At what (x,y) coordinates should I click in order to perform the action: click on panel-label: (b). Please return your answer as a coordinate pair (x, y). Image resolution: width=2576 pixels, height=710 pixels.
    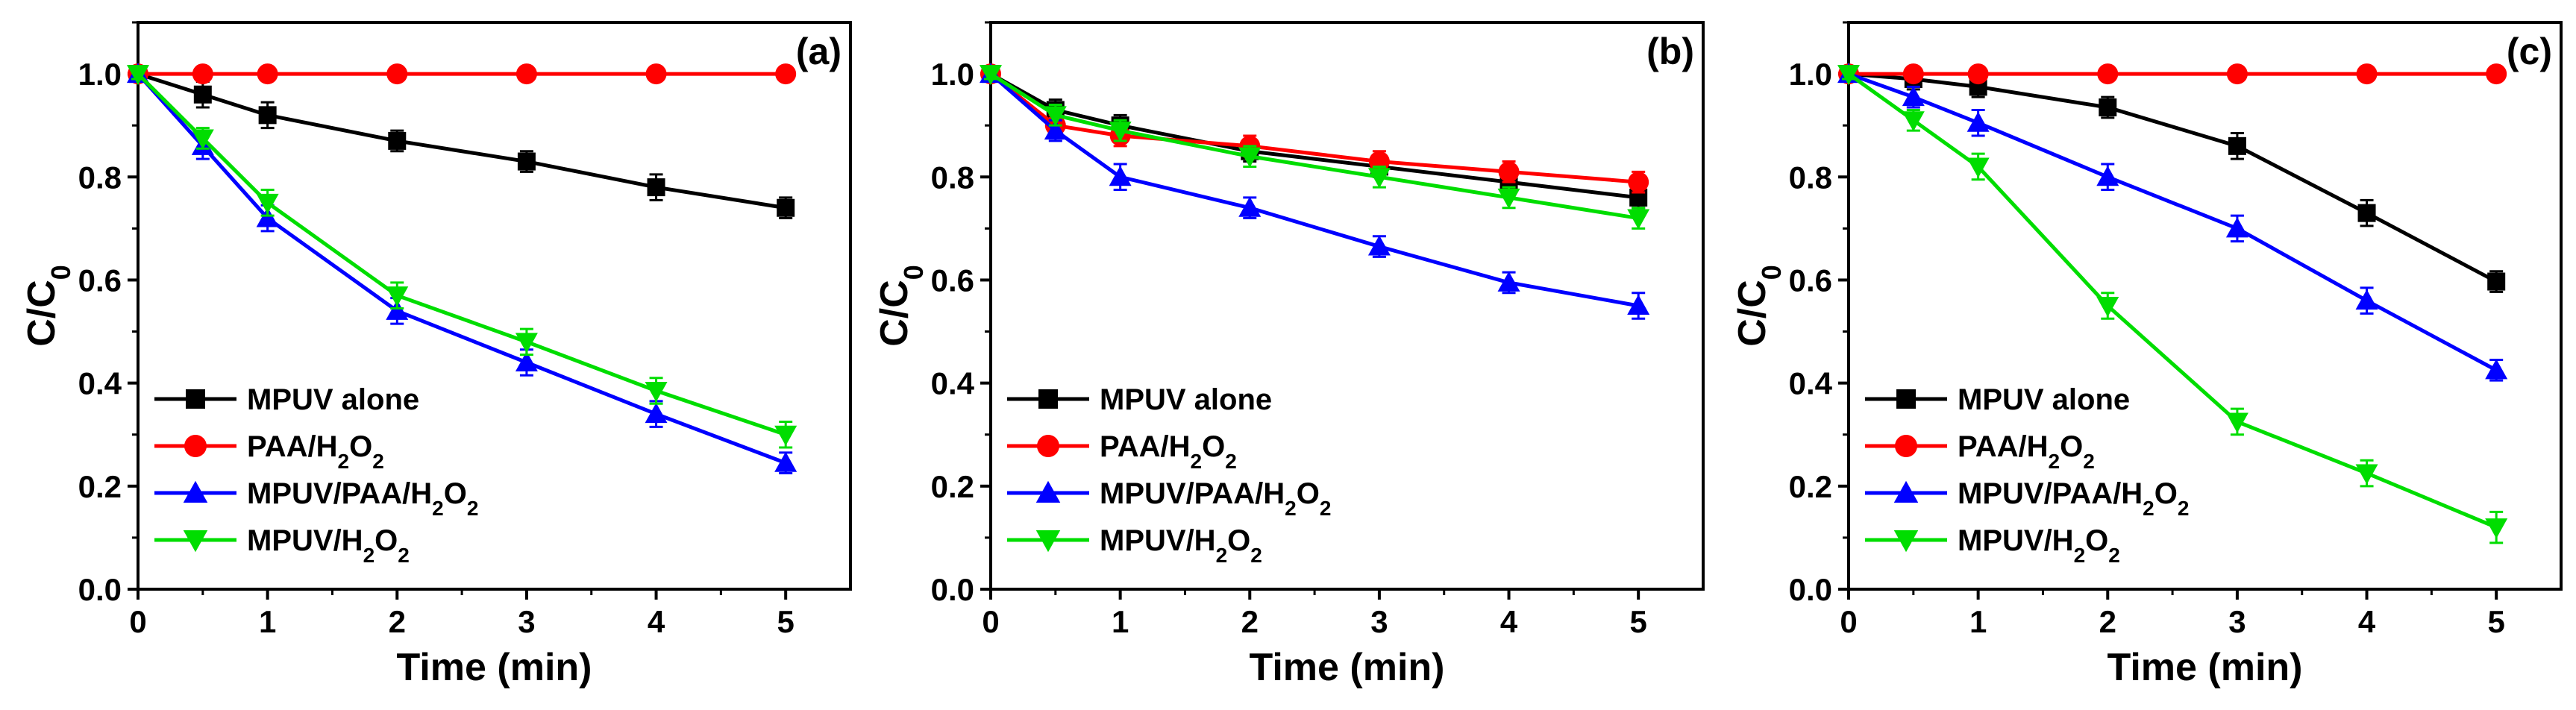
    Looking at the image, I should click on (1670, 51).